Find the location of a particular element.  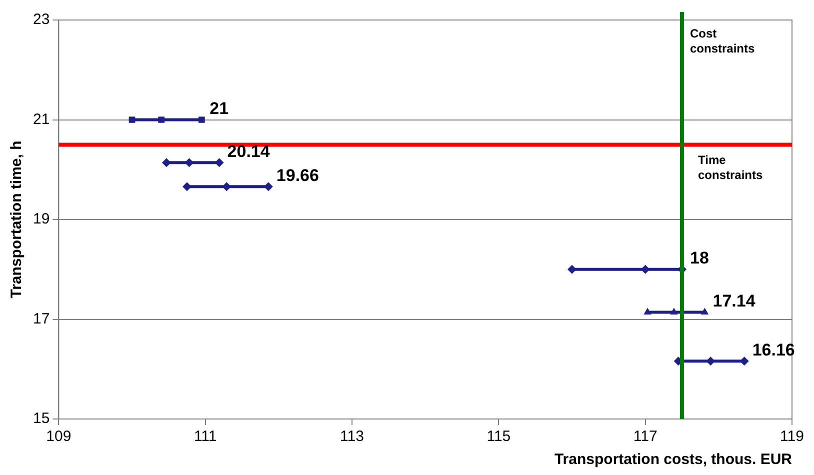

y-tick-label: 21 is located at coordinates (41, 119).